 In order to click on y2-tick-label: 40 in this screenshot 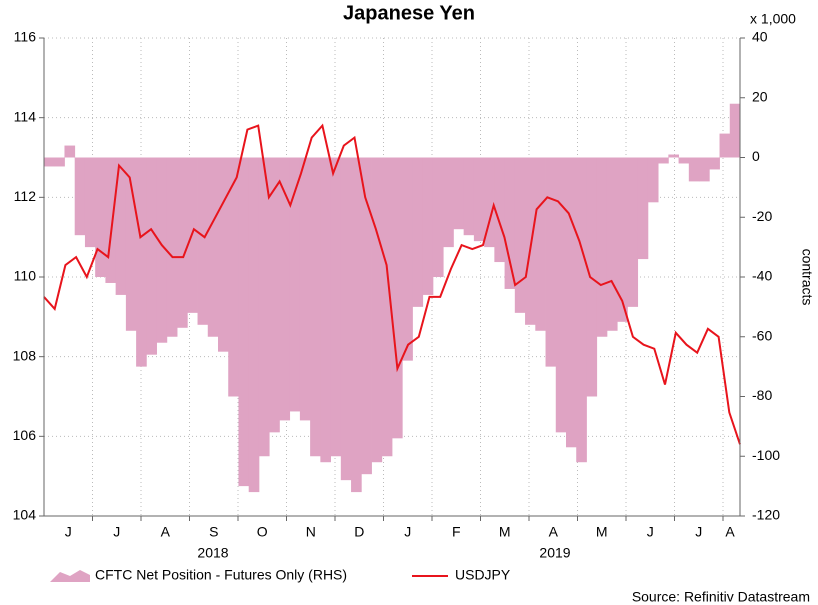, I will do `click(760, 37)`.